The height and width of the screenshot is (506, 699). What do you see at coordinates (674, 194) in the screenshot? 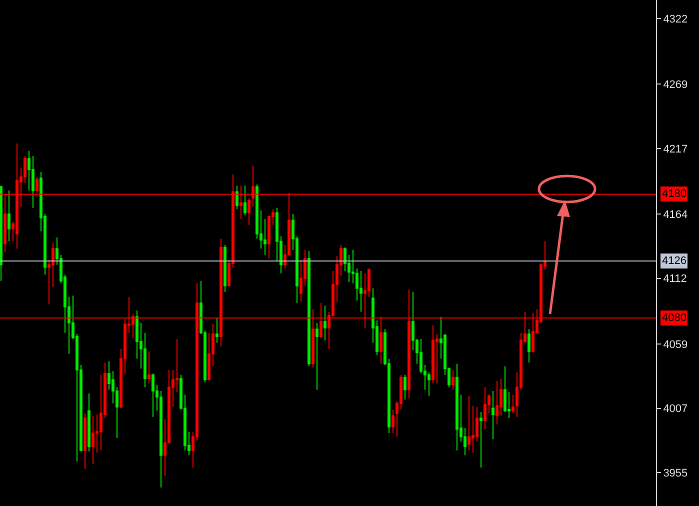
I see `ref-line-label: 4180` at bounding box center [674, 194].